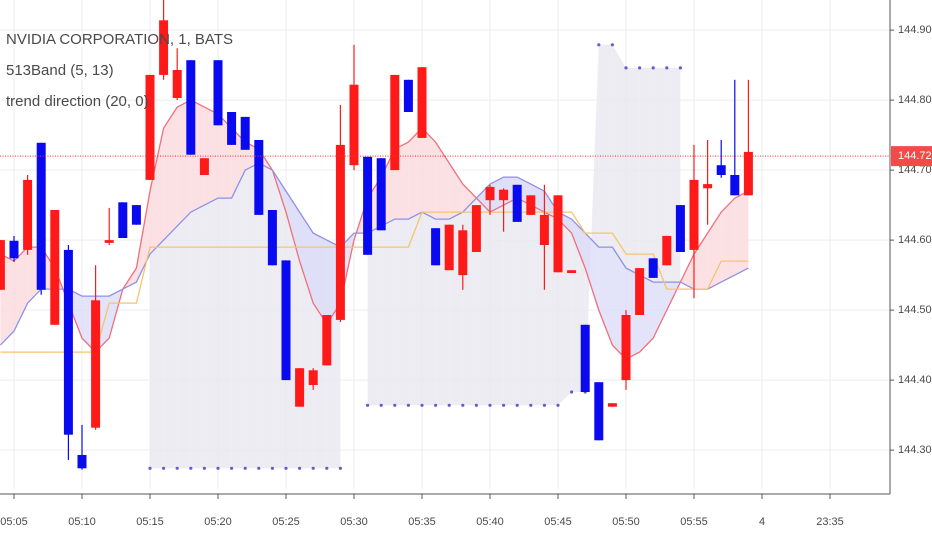  What do you see at coordinates (354, 522) in the screenshot?
I see `x-tick-label: 05:30` at bounding box center [354, 522].